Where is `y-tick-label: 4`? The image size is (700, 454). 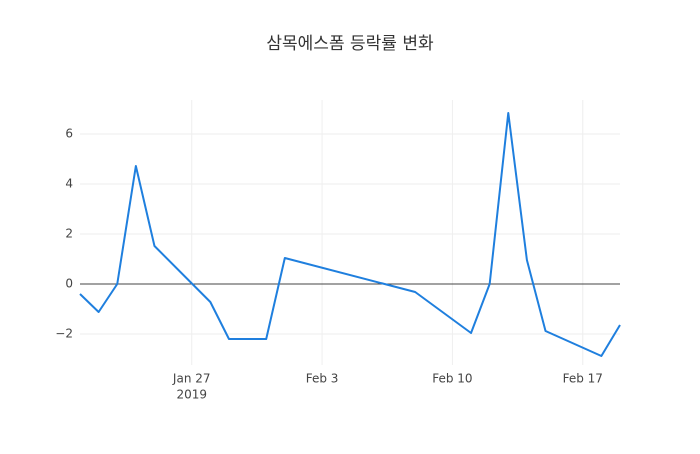
y-tick-label: 4 is located at coordinates (69, 184).